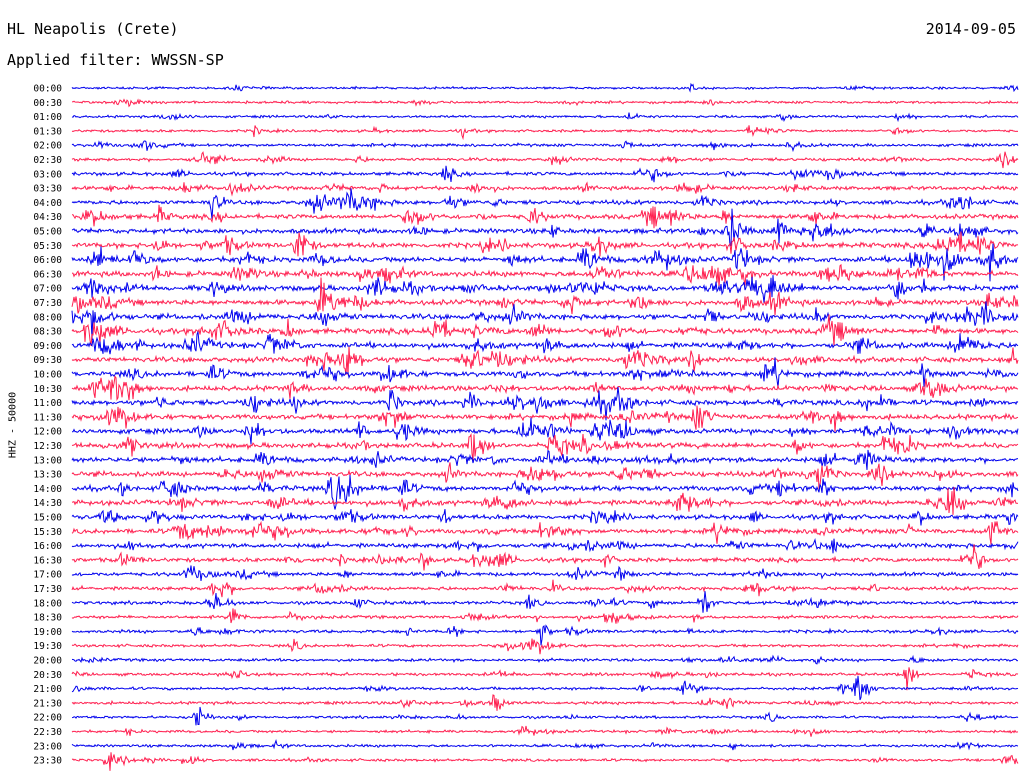  What do you see at coordinates (47, 646) in the screenshot?
I see `row-time-label: 19:30` at bounding box center [47, 646].